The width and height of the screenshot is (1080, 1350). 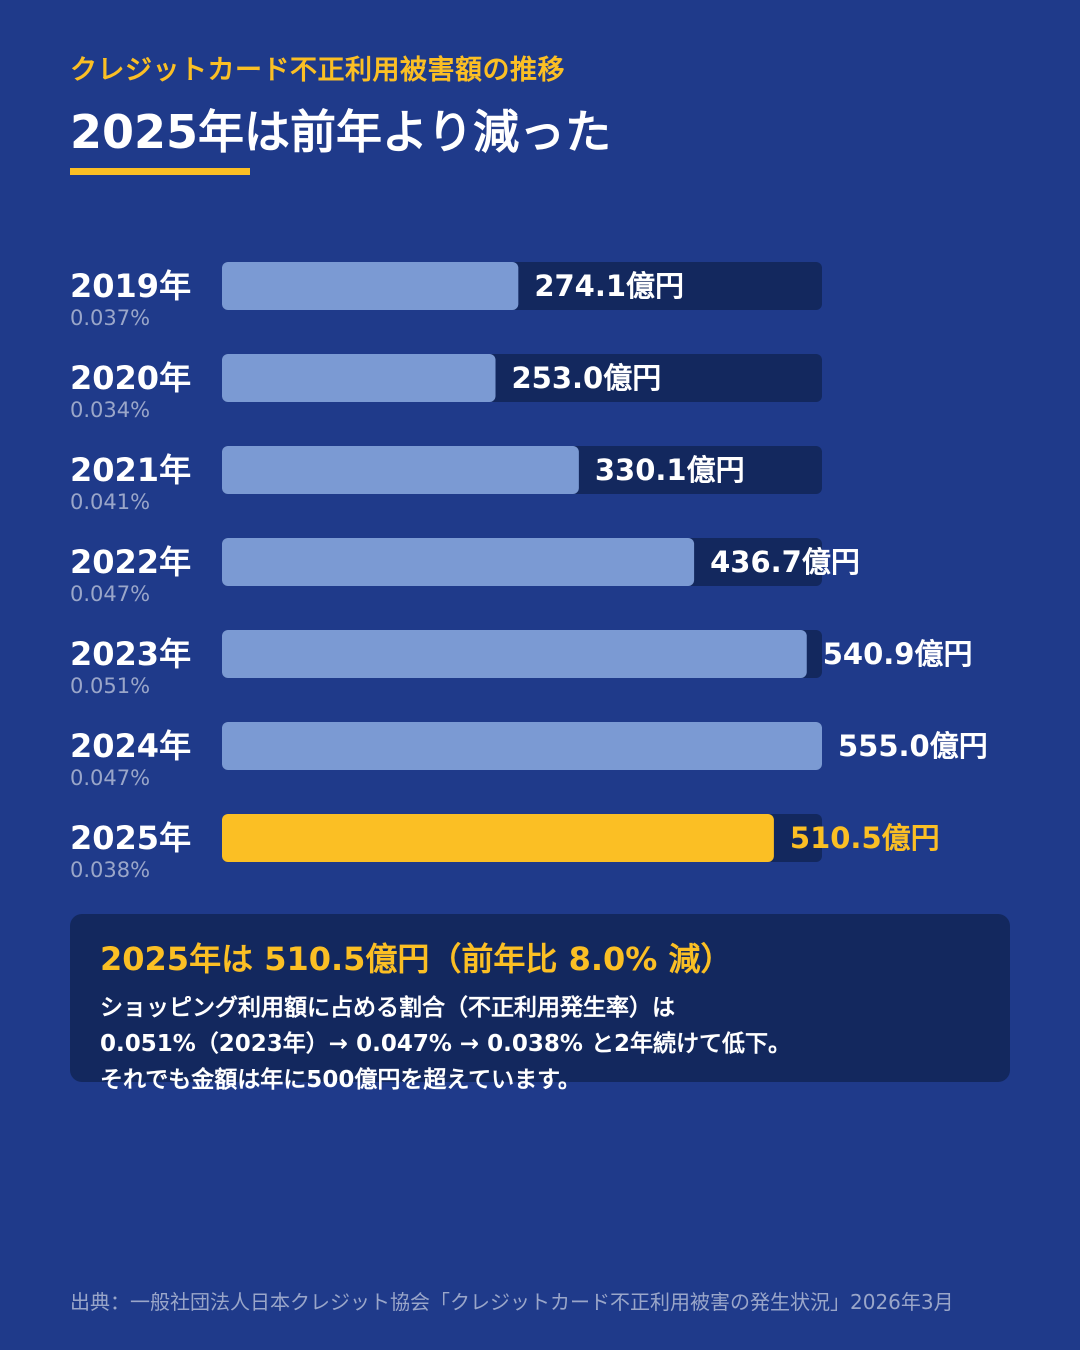 I want to click on value-label: 330.1億円, so click(x=670, y=470).